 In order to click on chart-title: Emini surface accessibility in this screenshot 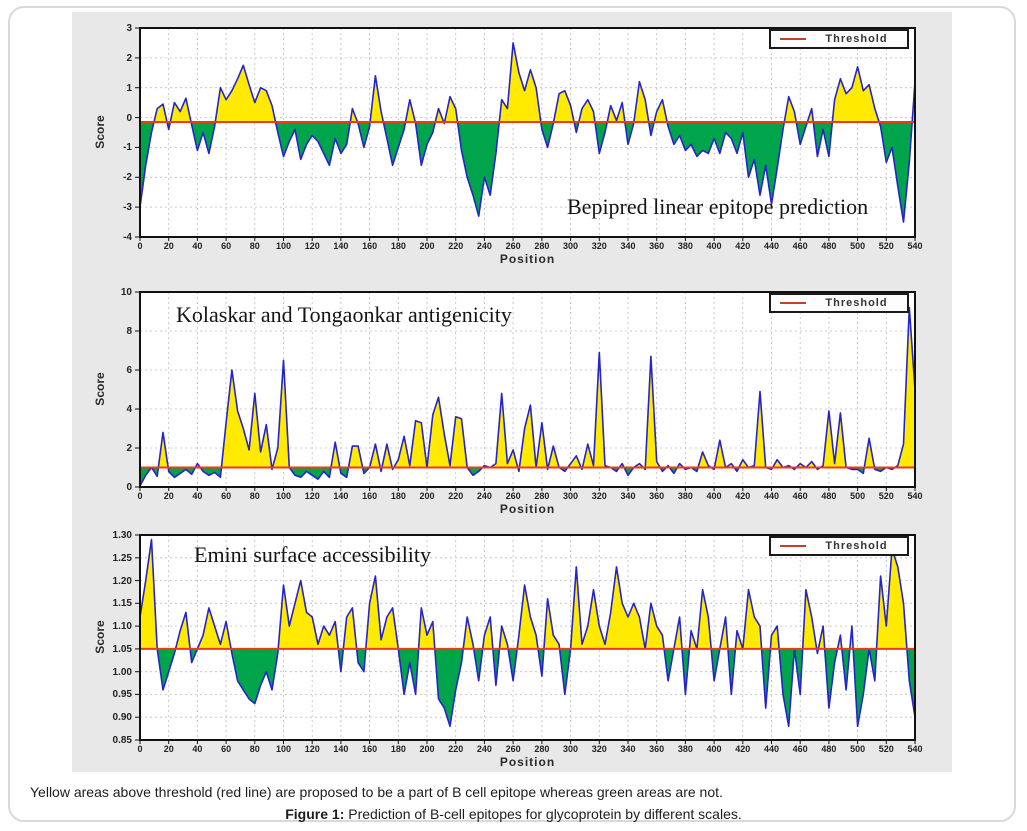, I will do `click(313, 554)`.